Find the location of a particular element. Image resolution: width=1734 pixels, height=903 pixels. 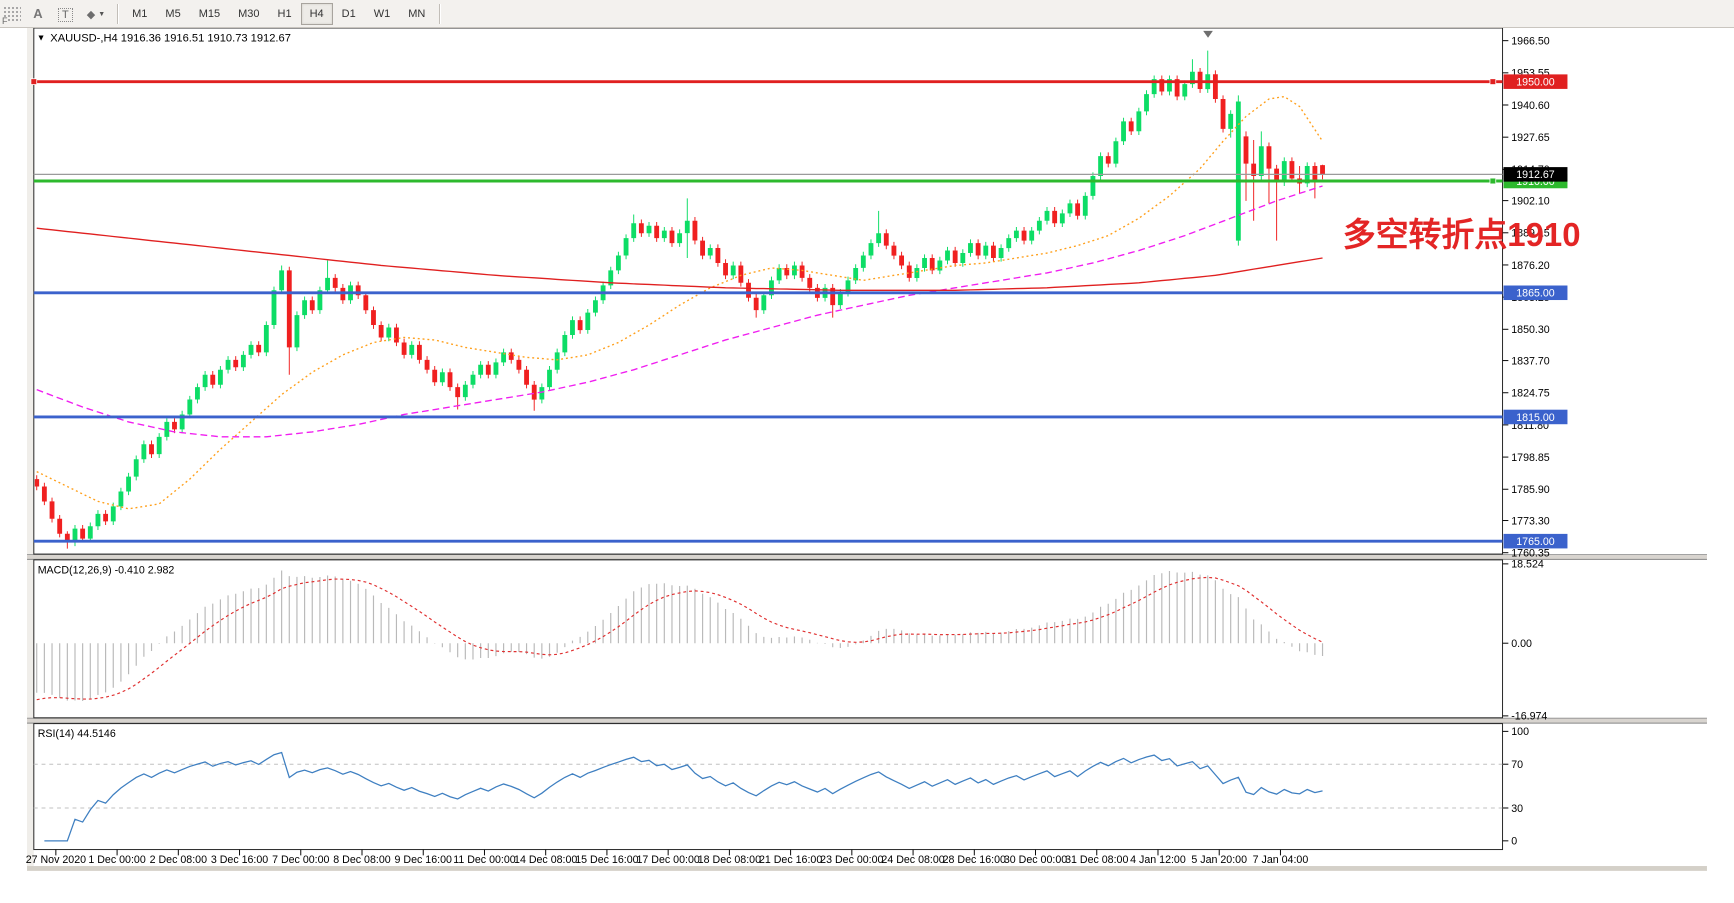

rsi-pane is located at coordinates (768, 787).